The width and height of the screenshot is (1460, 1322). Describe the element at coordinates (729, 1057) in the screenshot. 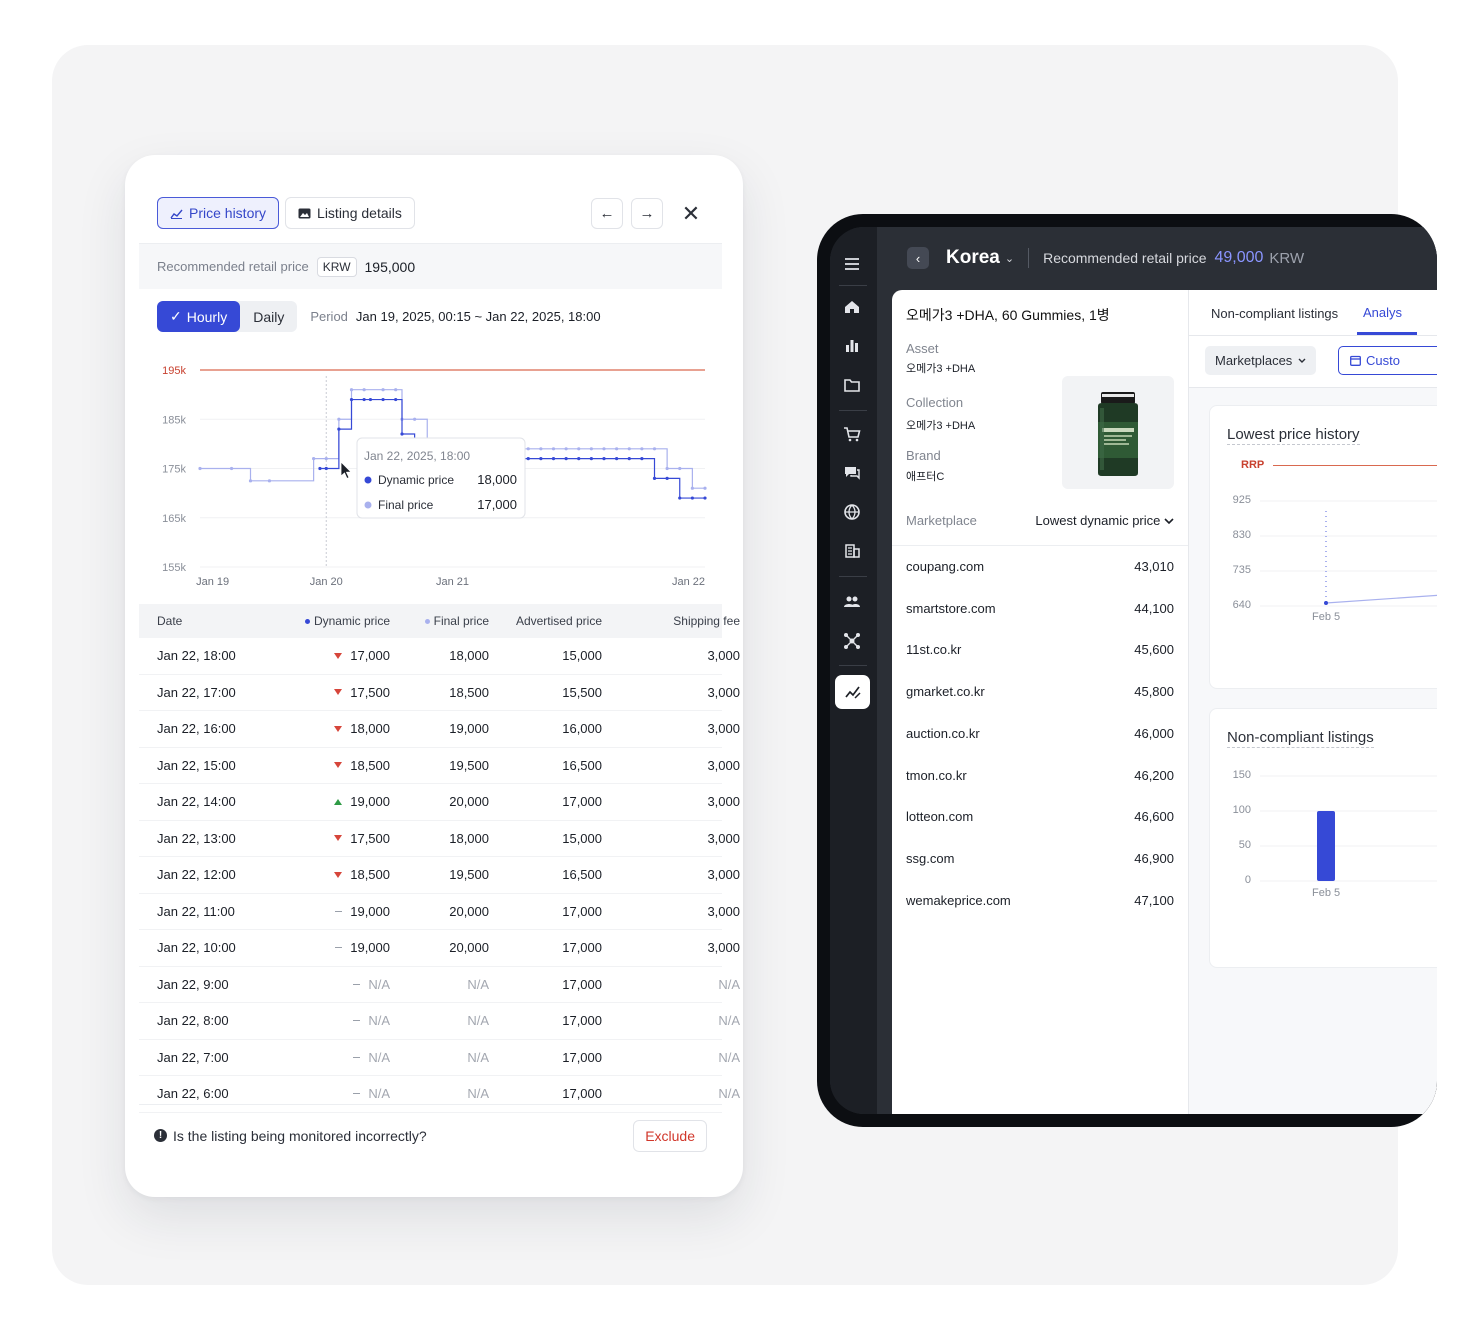

I see `cell-shipping-fee: N/A` at that location.